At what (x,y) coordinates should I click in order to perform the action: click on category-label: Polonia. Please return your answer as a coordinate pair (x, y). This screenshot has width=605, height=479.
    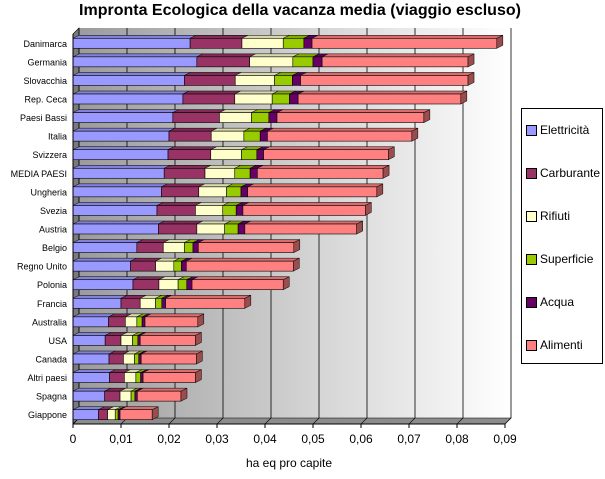
    Looking at the image, I should click on (52, 285).